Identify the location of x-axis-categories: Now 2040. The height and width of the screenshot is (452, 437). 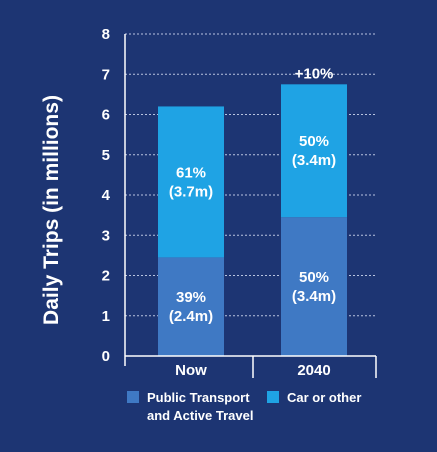
(253, 370).